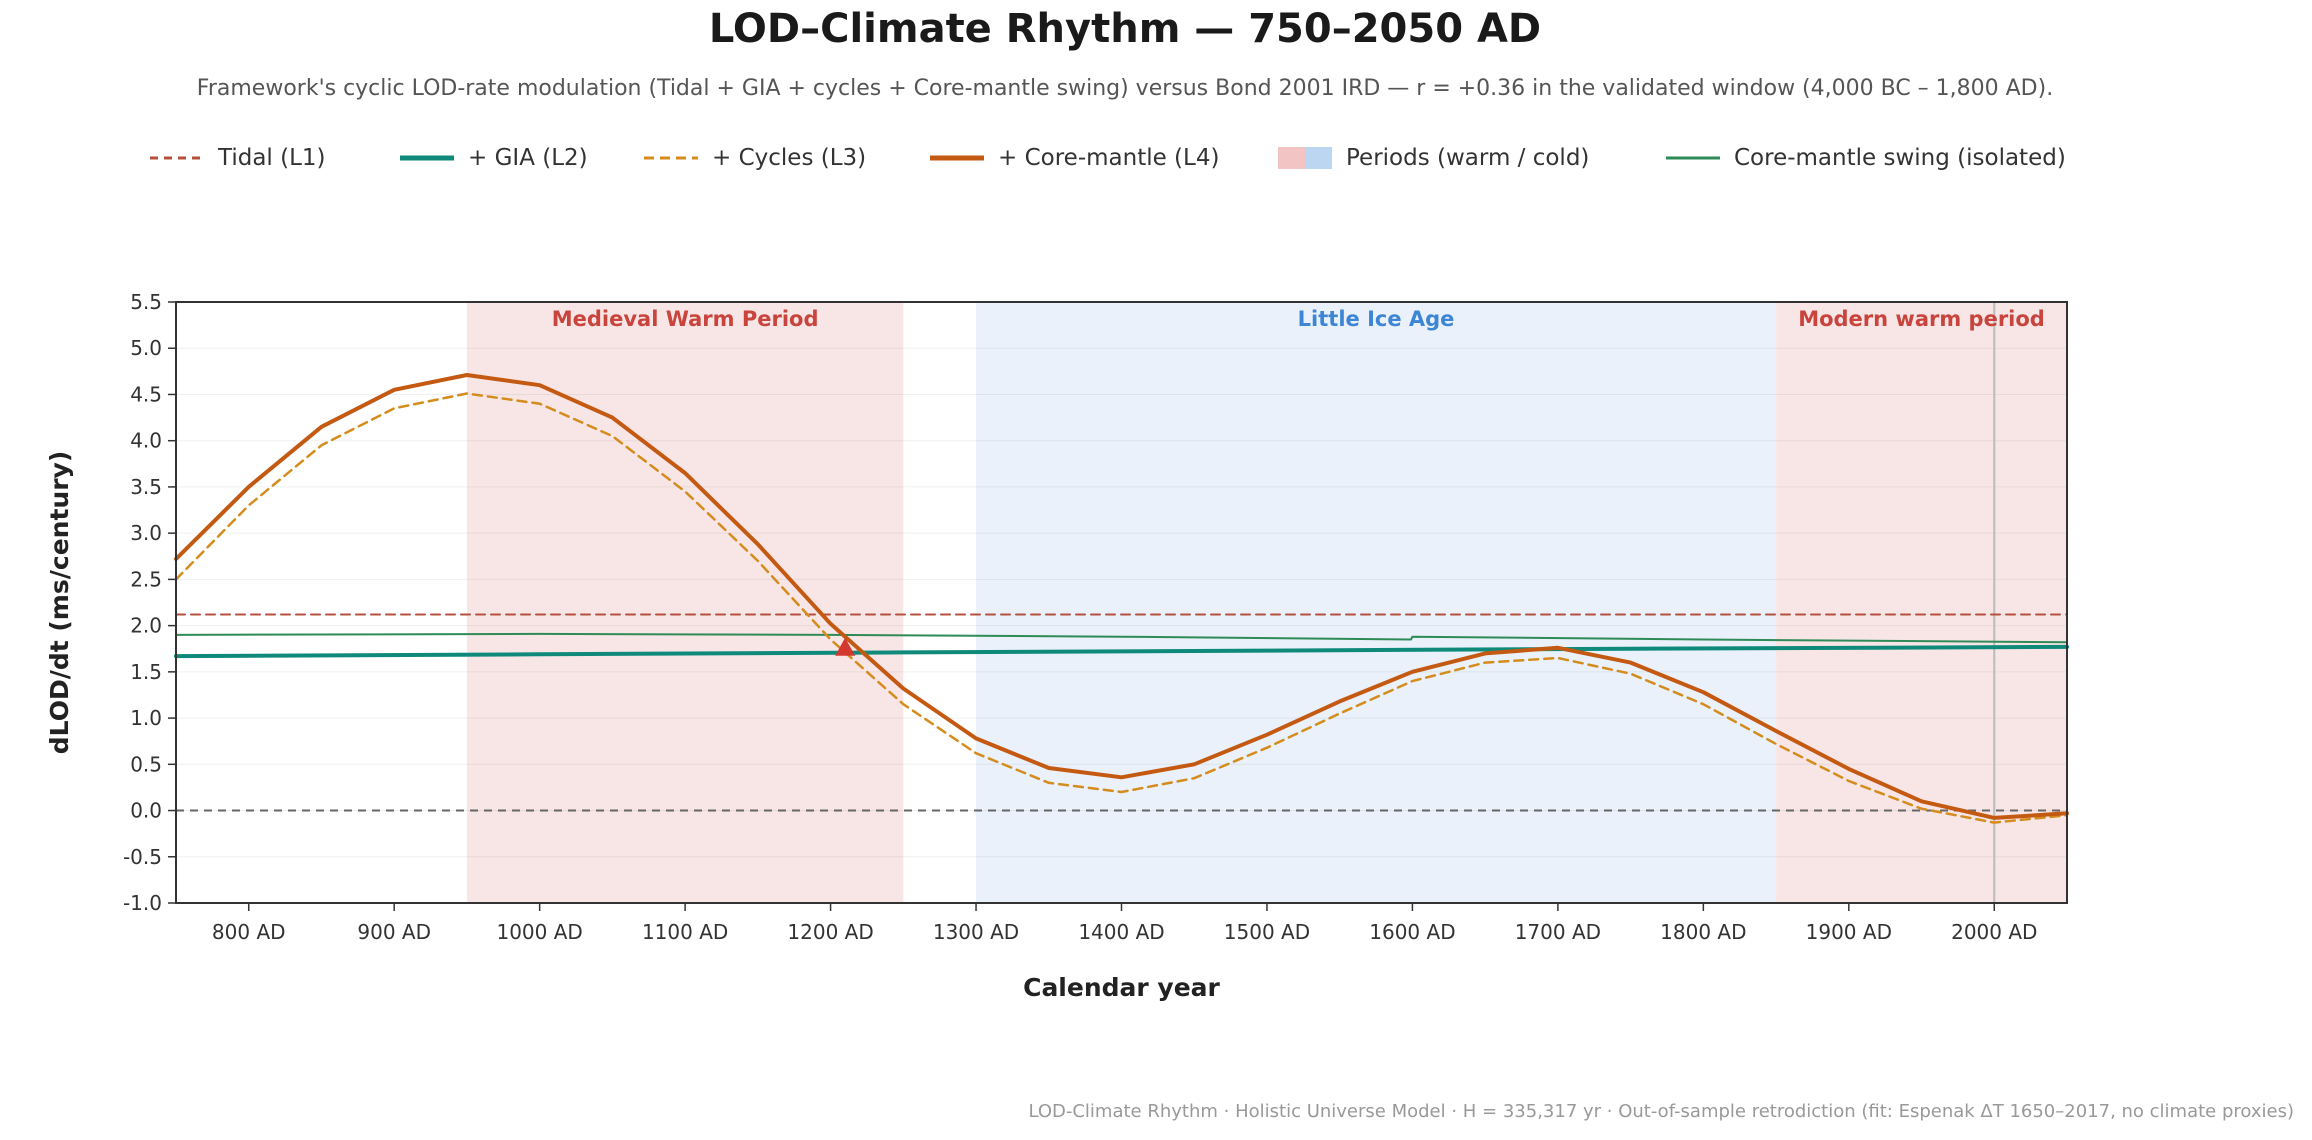 The height and width of the screenshot is (1140, 2312). What do you see at coordinates (1412, 932) in the screenshot?
I see `x-tick-label: 1600 AD` at bounding box center [1412, 932].